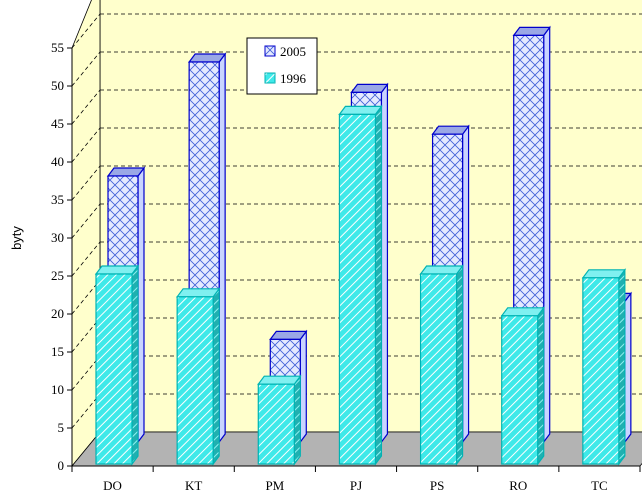 This screenshot has height=498, width=642. What do you see at coordinates (360, 285) in the screenshot?
I see `bar-1996-PJ` at bounding box center [360, 285].